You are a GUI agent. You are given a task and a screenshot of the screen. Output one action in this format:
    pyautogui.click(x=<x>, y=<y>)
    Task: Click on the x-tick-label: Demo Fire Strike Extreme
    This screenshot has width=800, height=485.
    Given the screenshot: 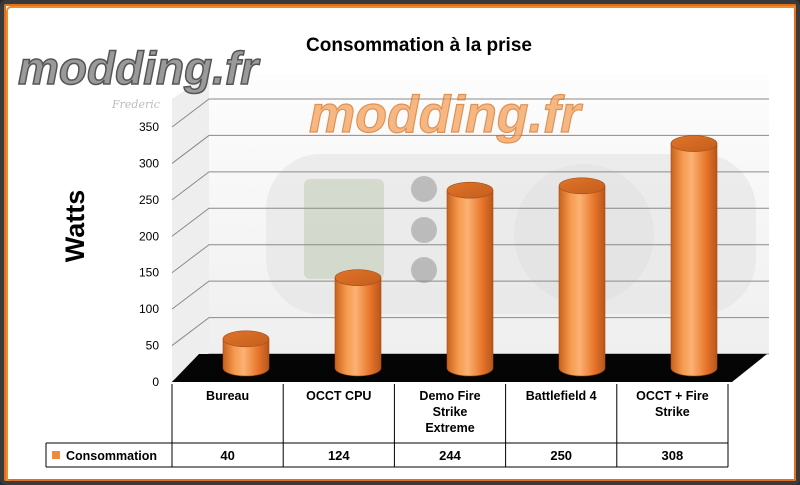 What is the action you would take?
    pyautogui.click(x=449, y=412)
    